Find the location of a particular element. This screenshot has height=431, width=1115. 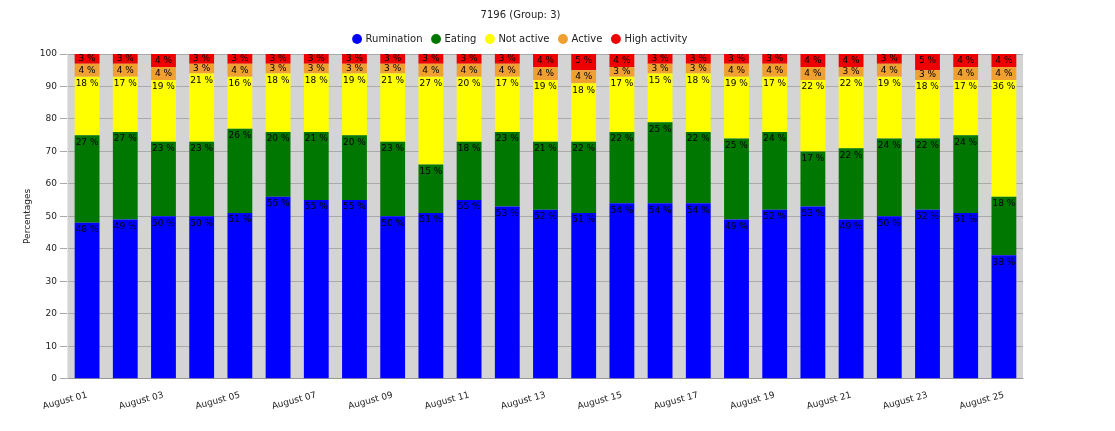

data-label: 36 % is located at coordinates (1004, 86).